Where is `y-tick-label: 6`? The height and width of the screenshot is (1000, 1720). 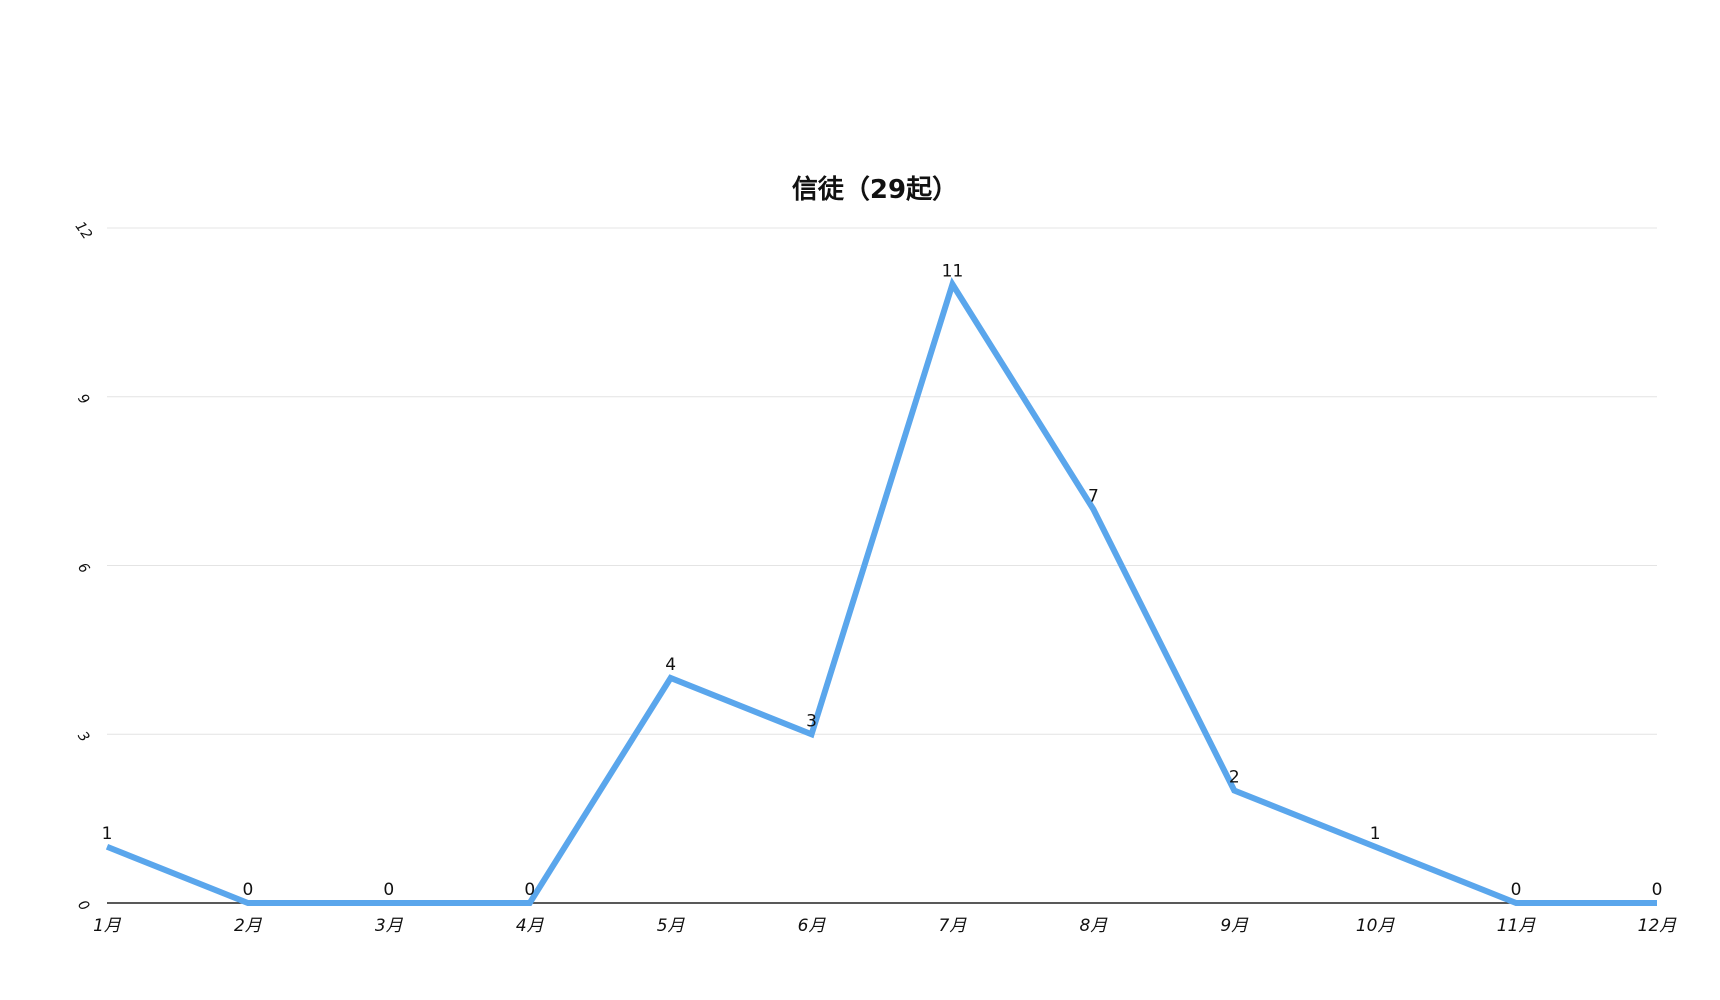
y-tick-label: 6 is located at coordinates (83, 568).